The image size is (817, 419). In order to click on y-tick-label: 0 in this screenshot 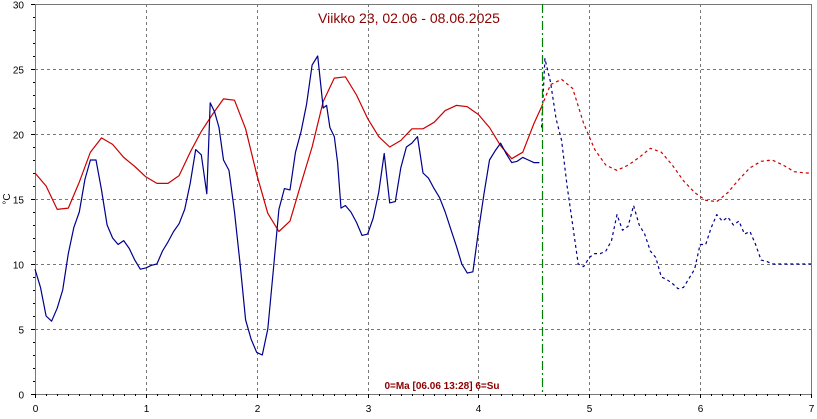, I will do `click(21, 396)`.